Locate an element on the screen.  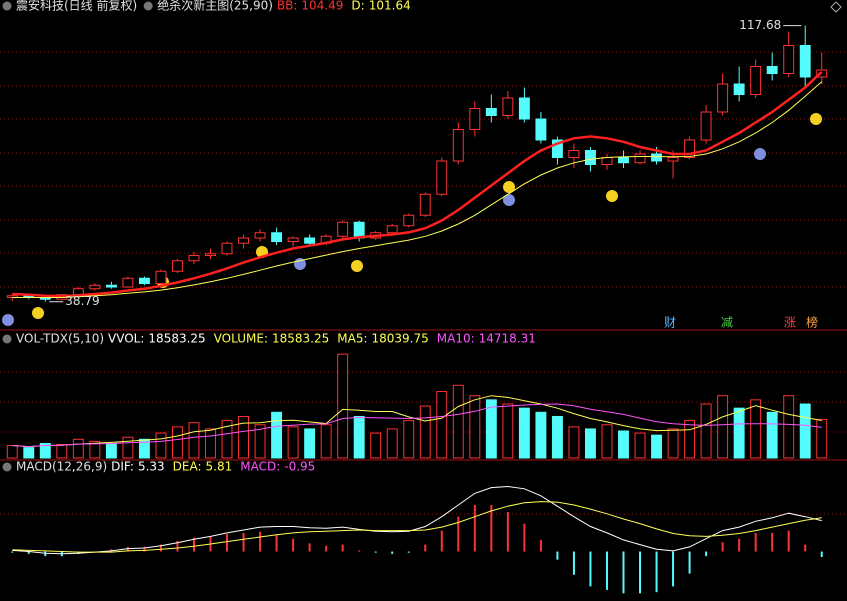
event-marker: 涨 is located at coordinates (790, 322).